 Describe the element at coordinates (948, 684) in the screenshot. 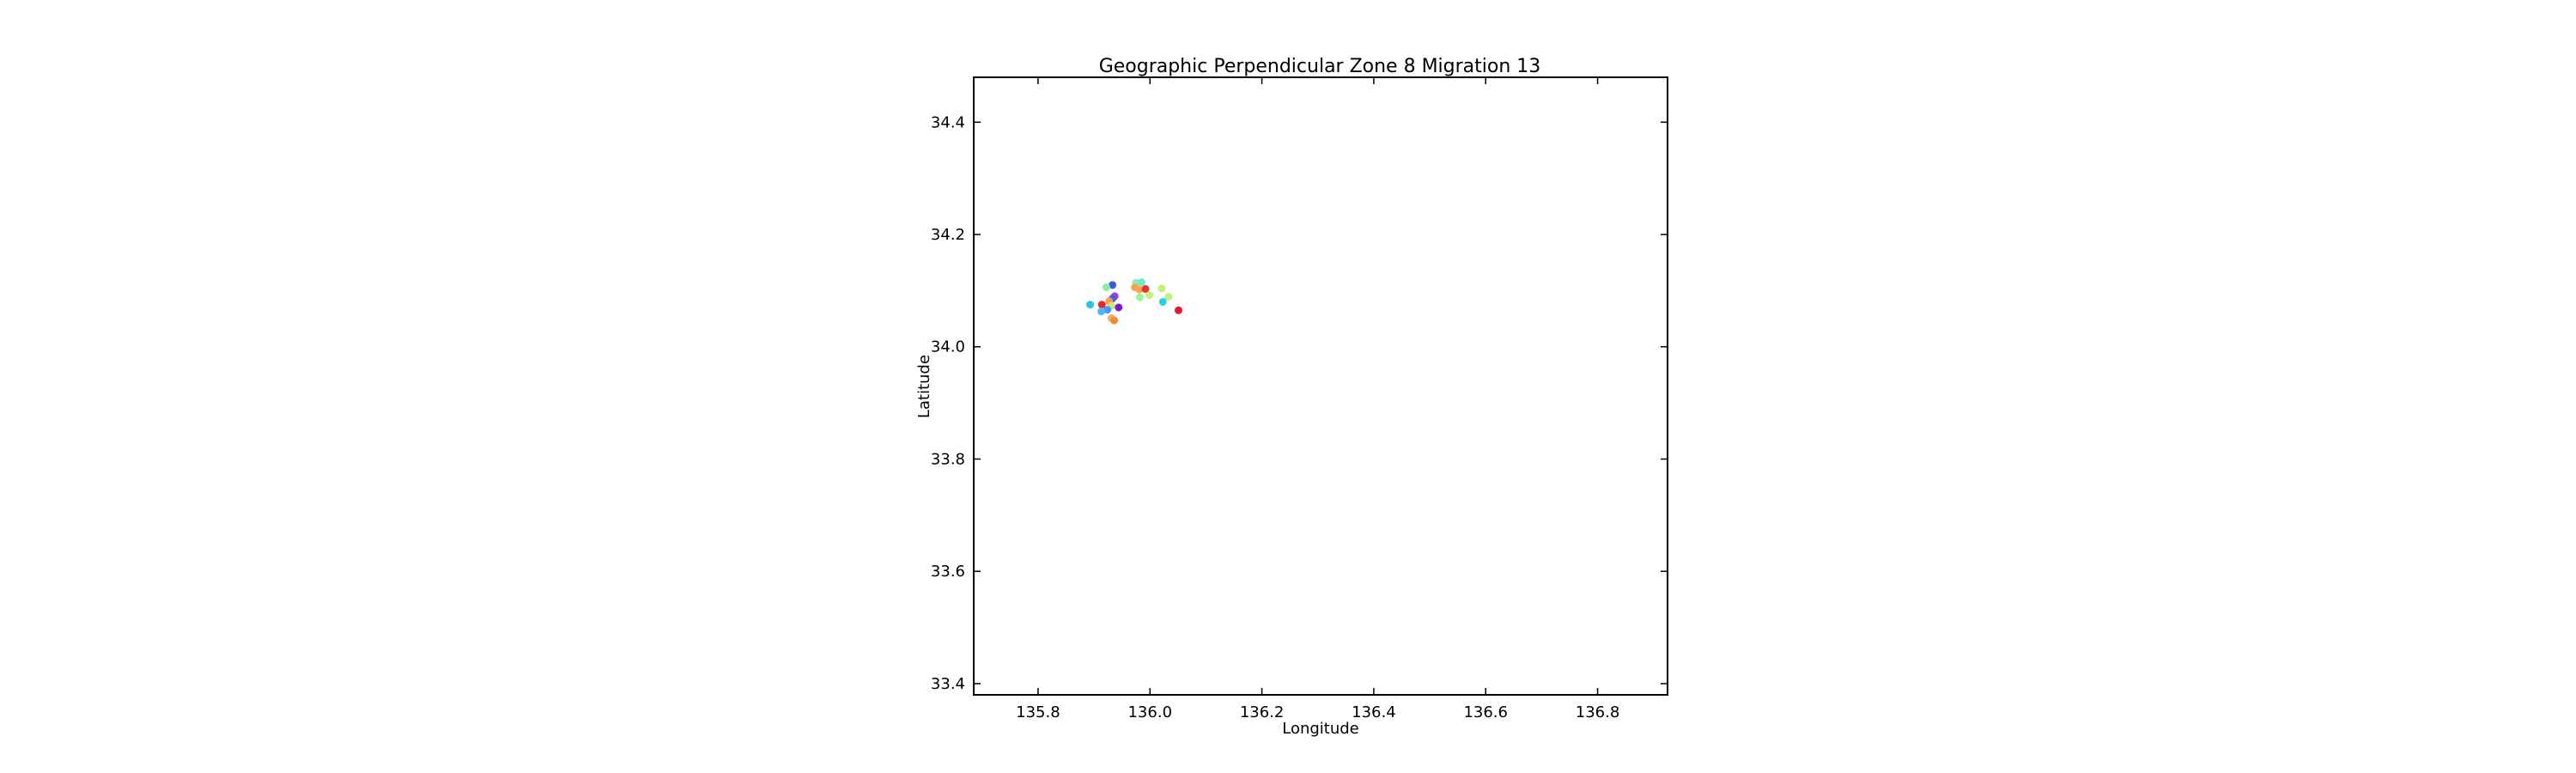

I see `y-tick-label: 33.4` at that location.